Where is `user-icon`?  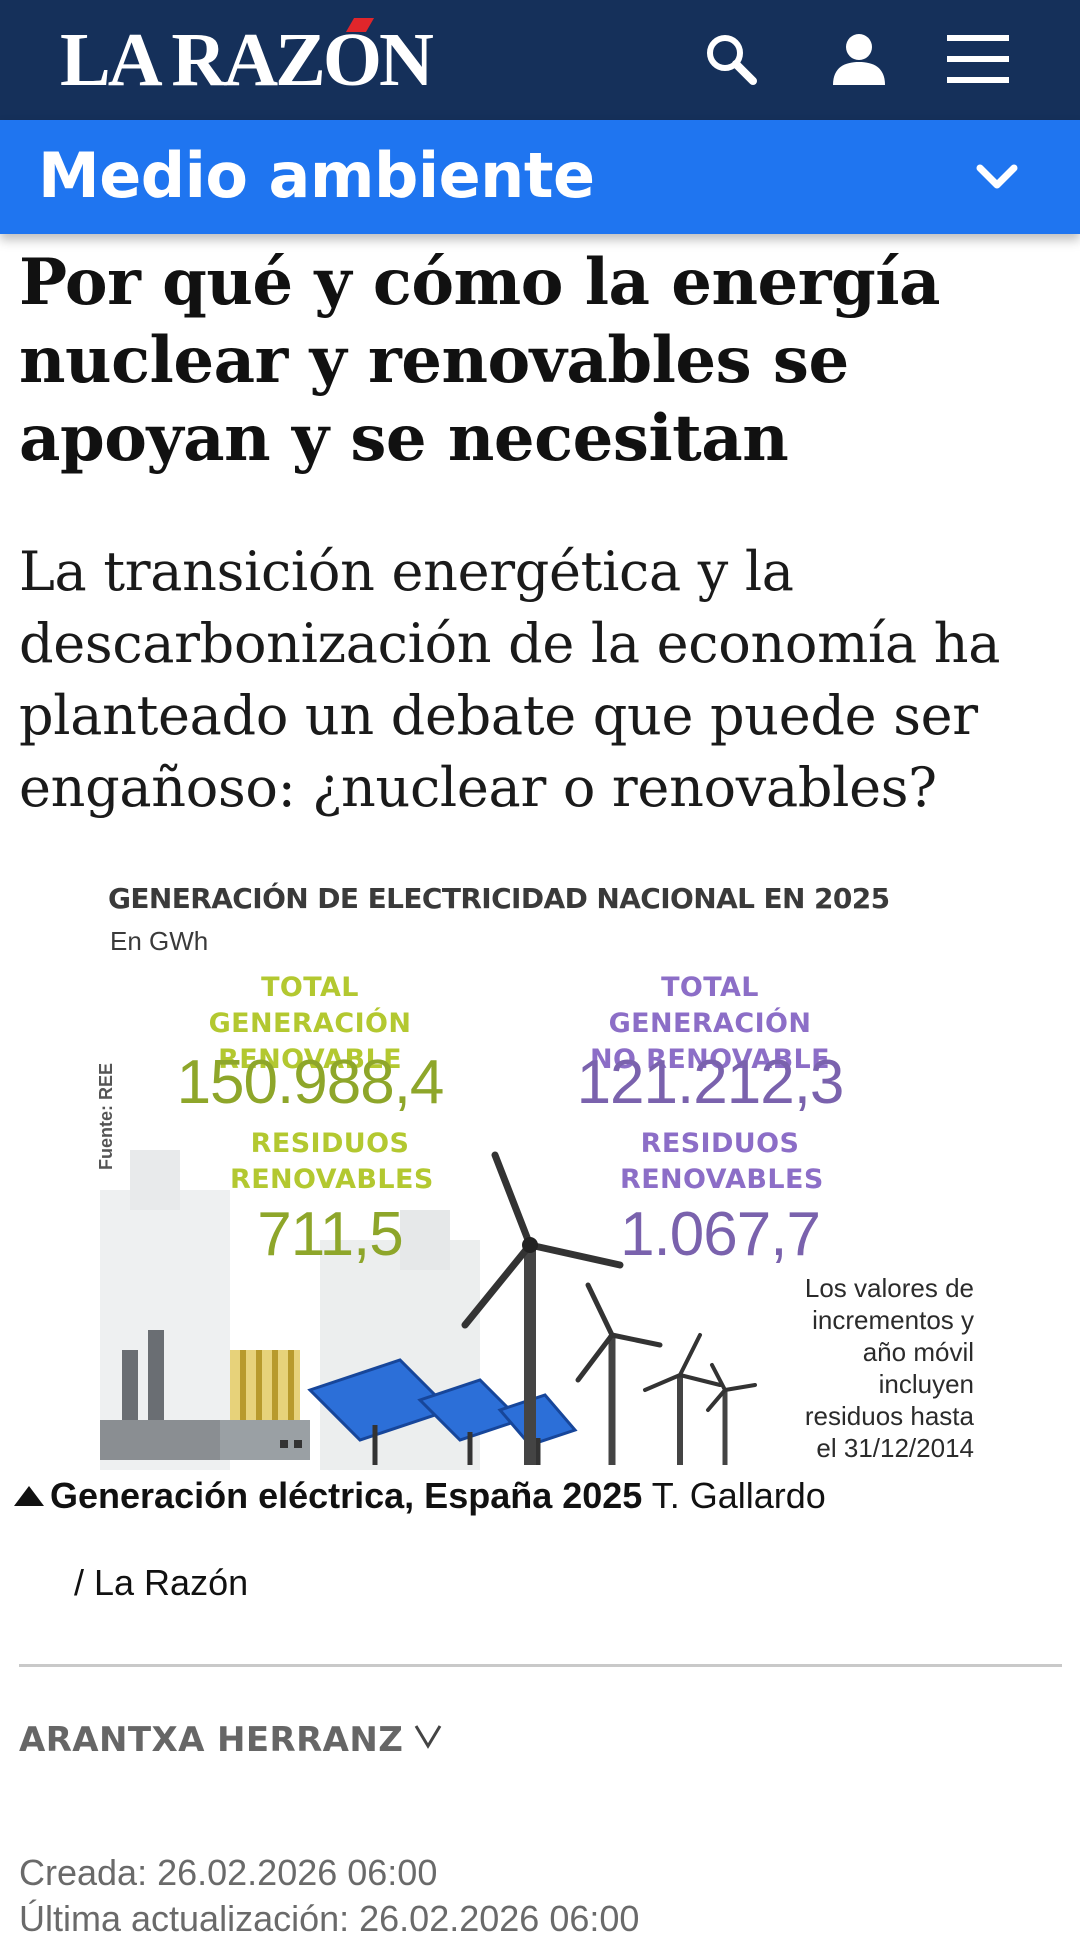
user-icon is located at coordinates (859, 59).